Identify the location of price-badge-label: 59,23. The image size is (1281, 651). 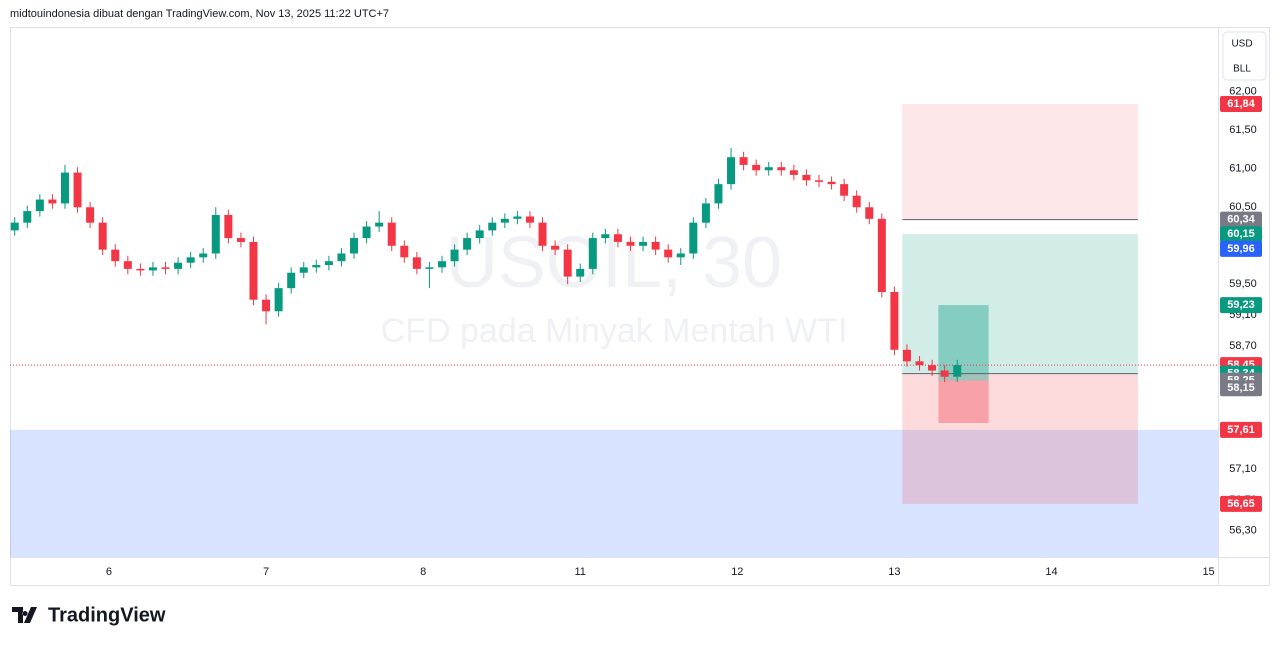
(1241, 305).